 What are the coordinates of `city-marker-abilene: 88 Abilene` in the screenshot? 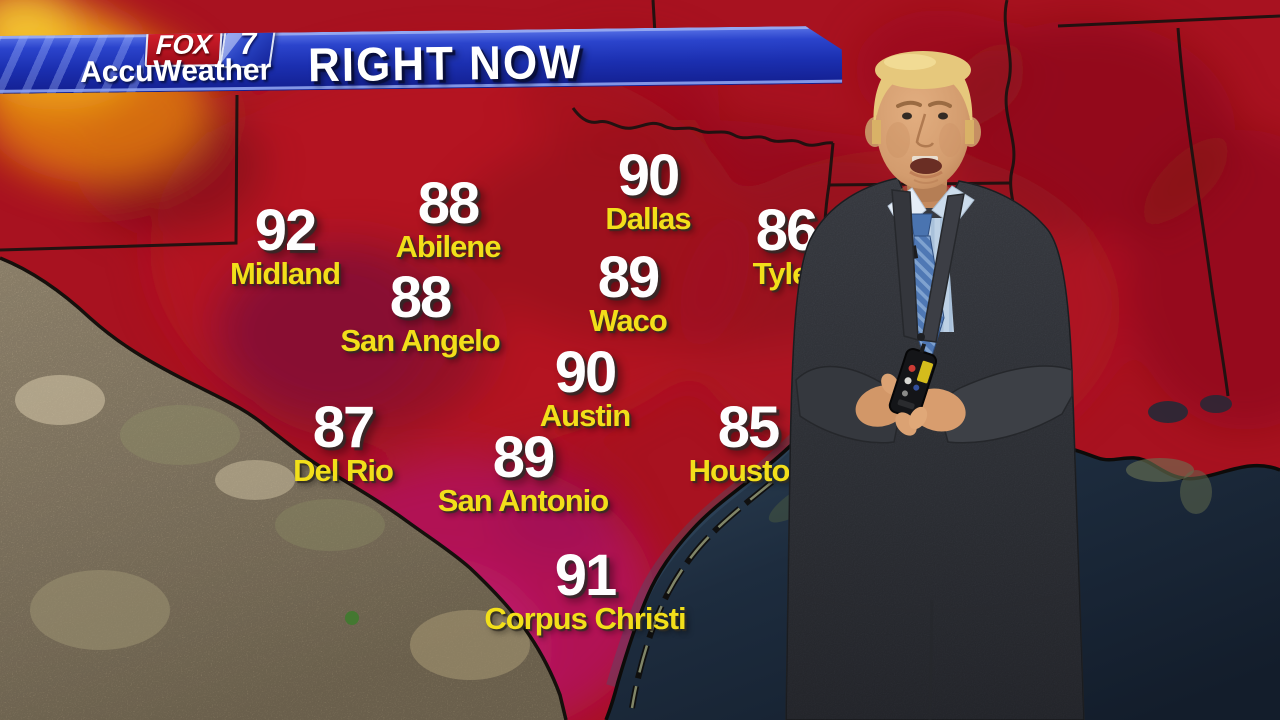 It's located at (448, 218).